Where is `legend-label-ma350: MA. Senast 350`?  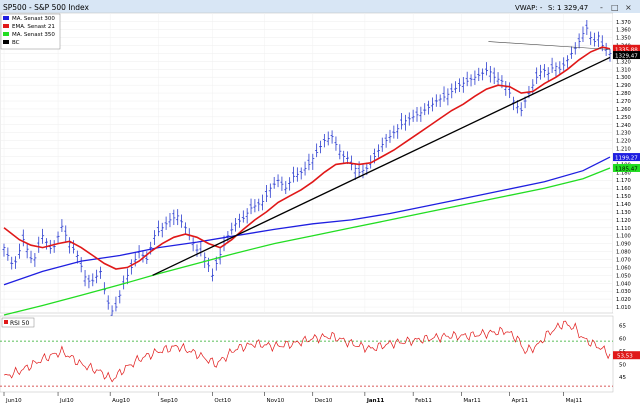 legend-label-ma350: MA. Senast 350 is located at coordinates (33, 35).